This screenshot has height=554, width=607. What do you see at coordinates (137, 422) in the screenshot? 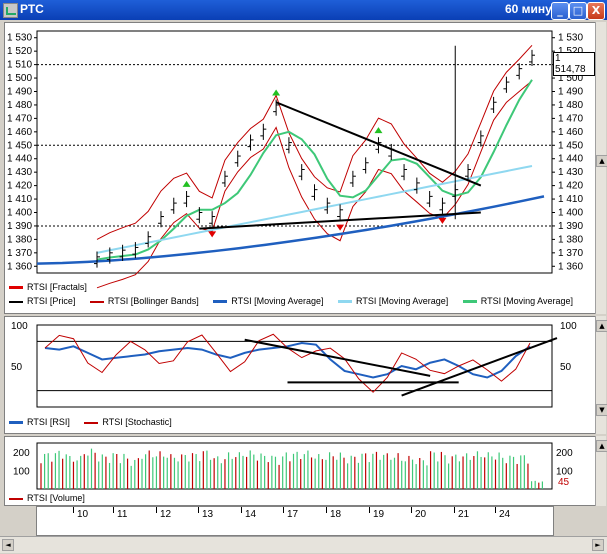
I see `legend-label: RTSI [Stochastic]` at bounding box center [137, 422].